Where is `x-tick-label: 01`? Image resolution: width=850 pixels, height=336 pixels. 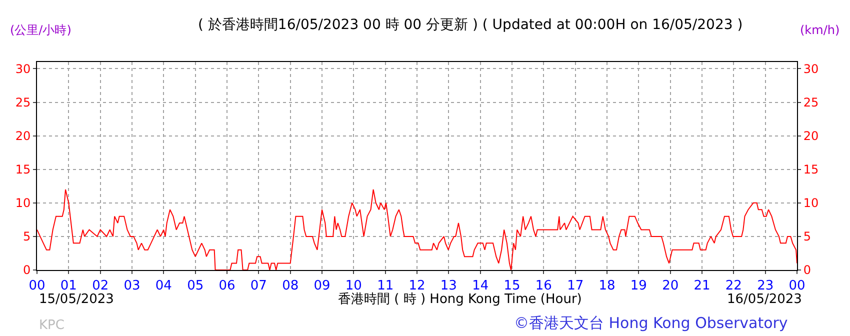
x-tick-label: 01 is located at coordinates (68, 286).